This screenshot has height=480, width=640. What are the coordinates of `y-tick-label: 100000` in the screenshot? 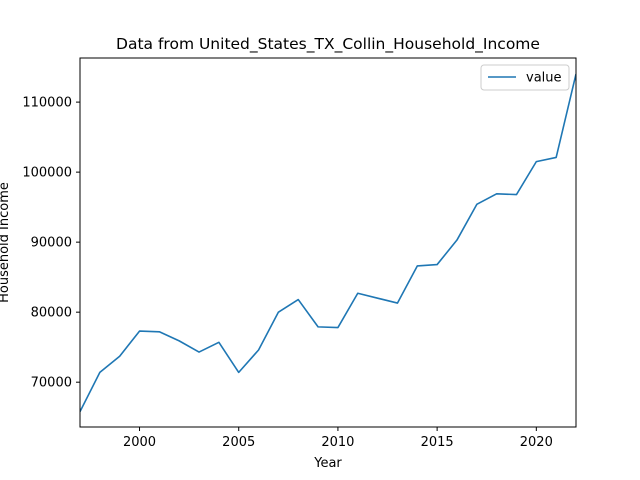 It's located at (47, 173).